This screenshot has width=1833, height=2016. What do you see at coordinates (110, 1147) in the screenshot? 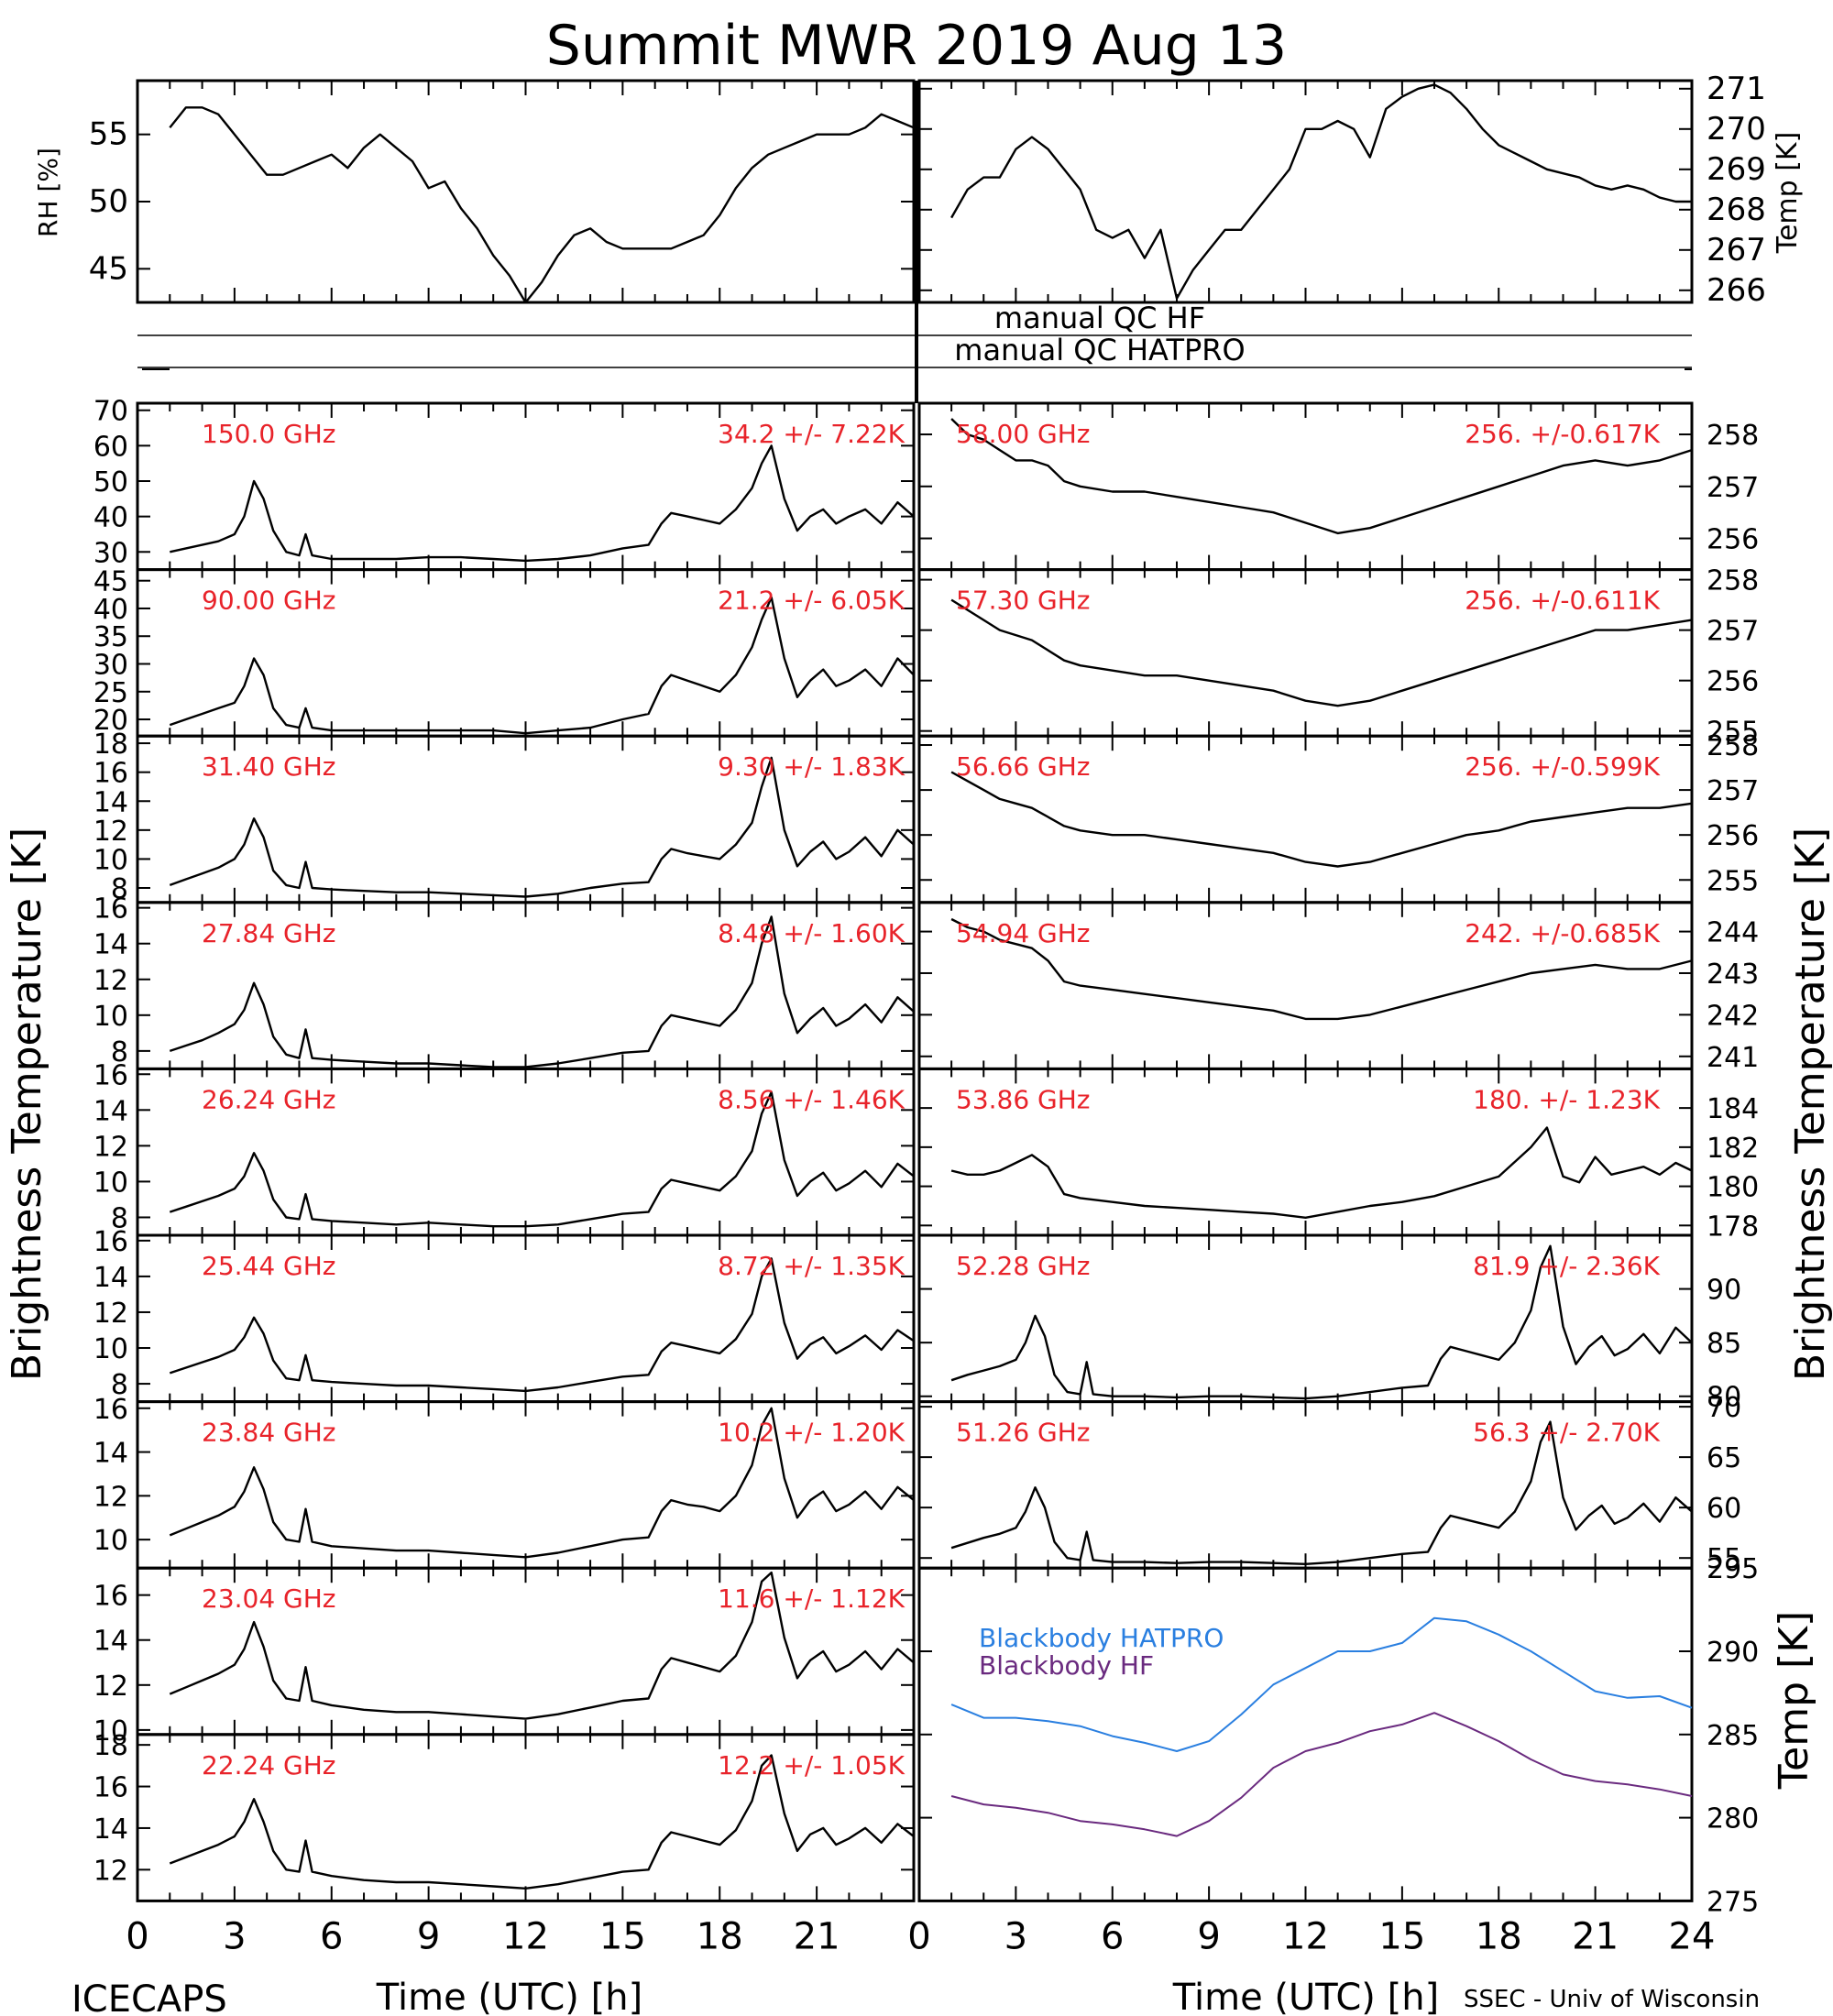
I see `ch-26.24-ytick-label: 12` at bounding box center [110, 1147].